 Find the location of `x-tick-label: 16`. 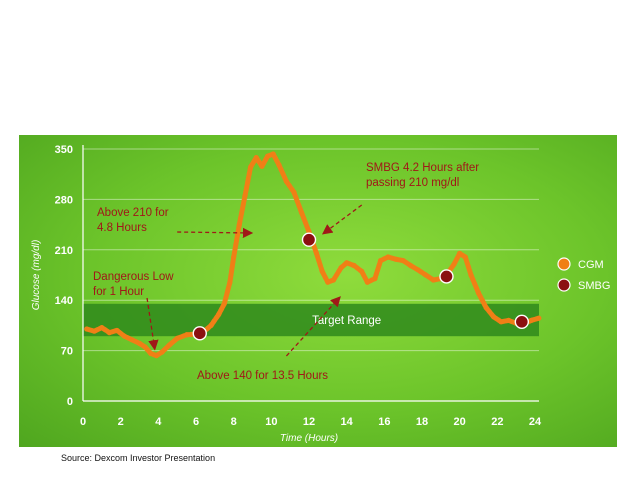

x-tick-label: 16 is located at coordinates (384, 422).